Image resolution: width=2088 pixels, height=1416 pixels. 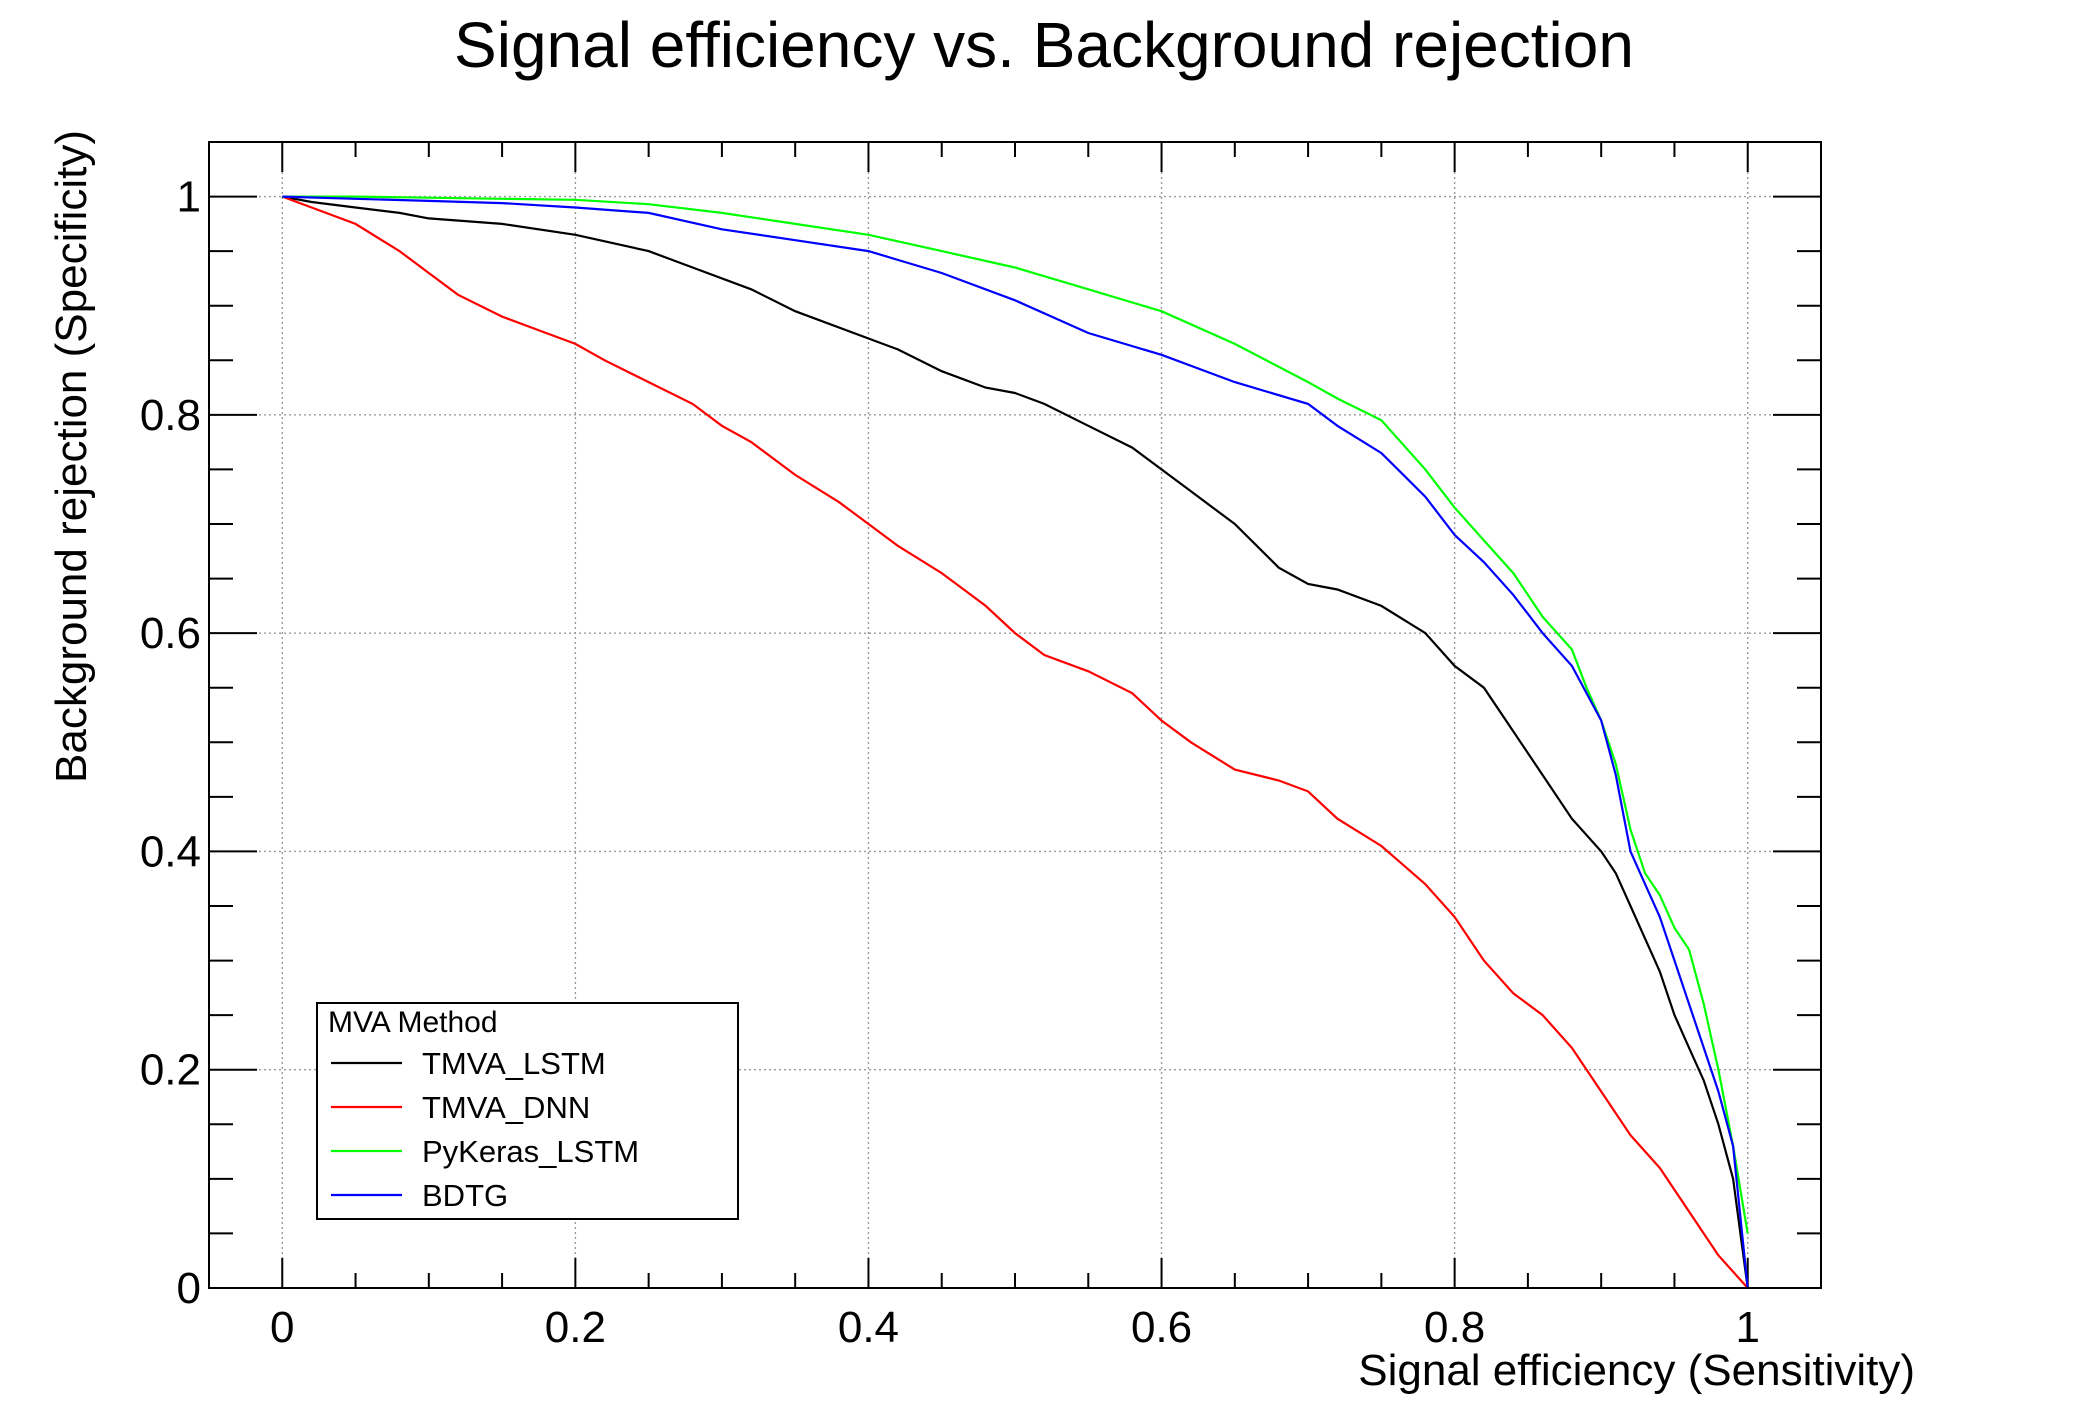 What do you see at coordinates (189, 1288) in the screenshot?
I see `y-tick-label: 0` at bounding box center [189, 1288].